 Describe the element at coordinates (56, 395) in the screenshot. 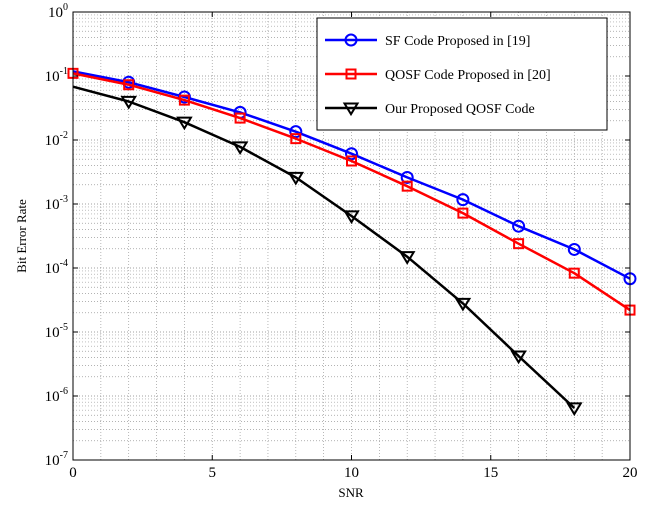

I see `y-tick-label: 10⁻⁶` at that location.